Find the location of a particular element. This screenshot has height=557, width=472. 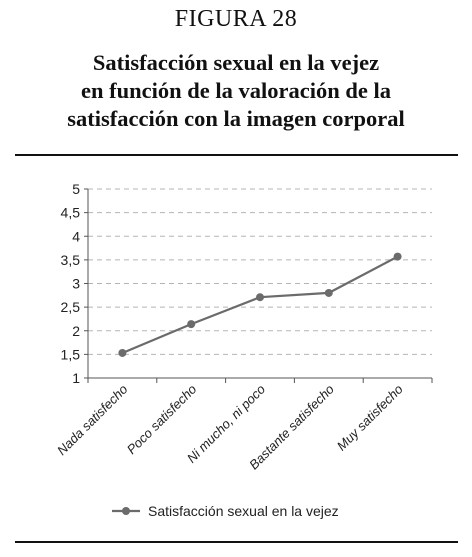

figure-label: FIGURA 28 is located at coordinates (236, 19).